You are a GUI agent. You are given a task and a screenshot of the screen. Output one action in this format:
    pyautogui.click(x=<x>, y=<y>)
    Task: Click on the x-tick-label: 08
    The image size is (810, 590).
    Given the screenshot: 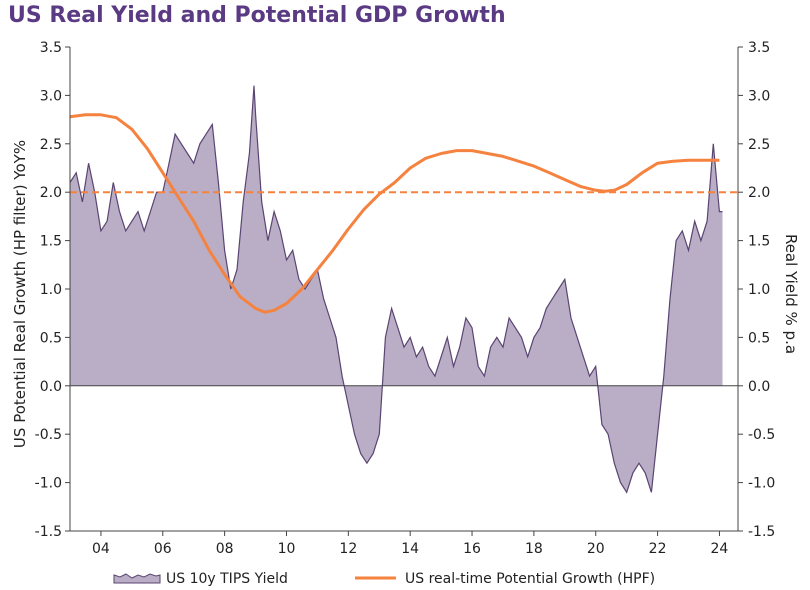 What is the action you would take?
    pyautogui.click(x=225, y=549)
    